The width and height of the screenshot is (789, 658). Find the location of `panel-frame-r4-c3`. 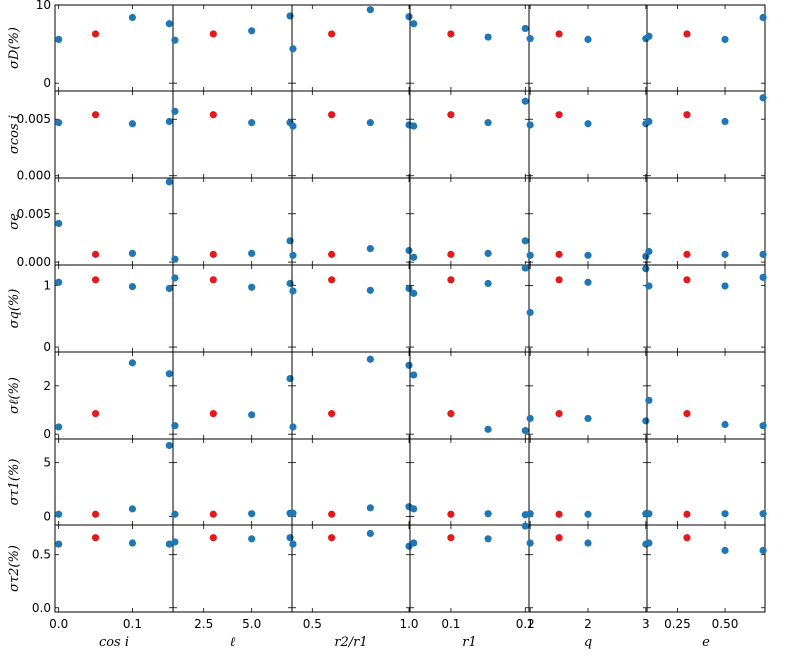

panel-frame-r4-c3 is located at coordinates (469, 395).